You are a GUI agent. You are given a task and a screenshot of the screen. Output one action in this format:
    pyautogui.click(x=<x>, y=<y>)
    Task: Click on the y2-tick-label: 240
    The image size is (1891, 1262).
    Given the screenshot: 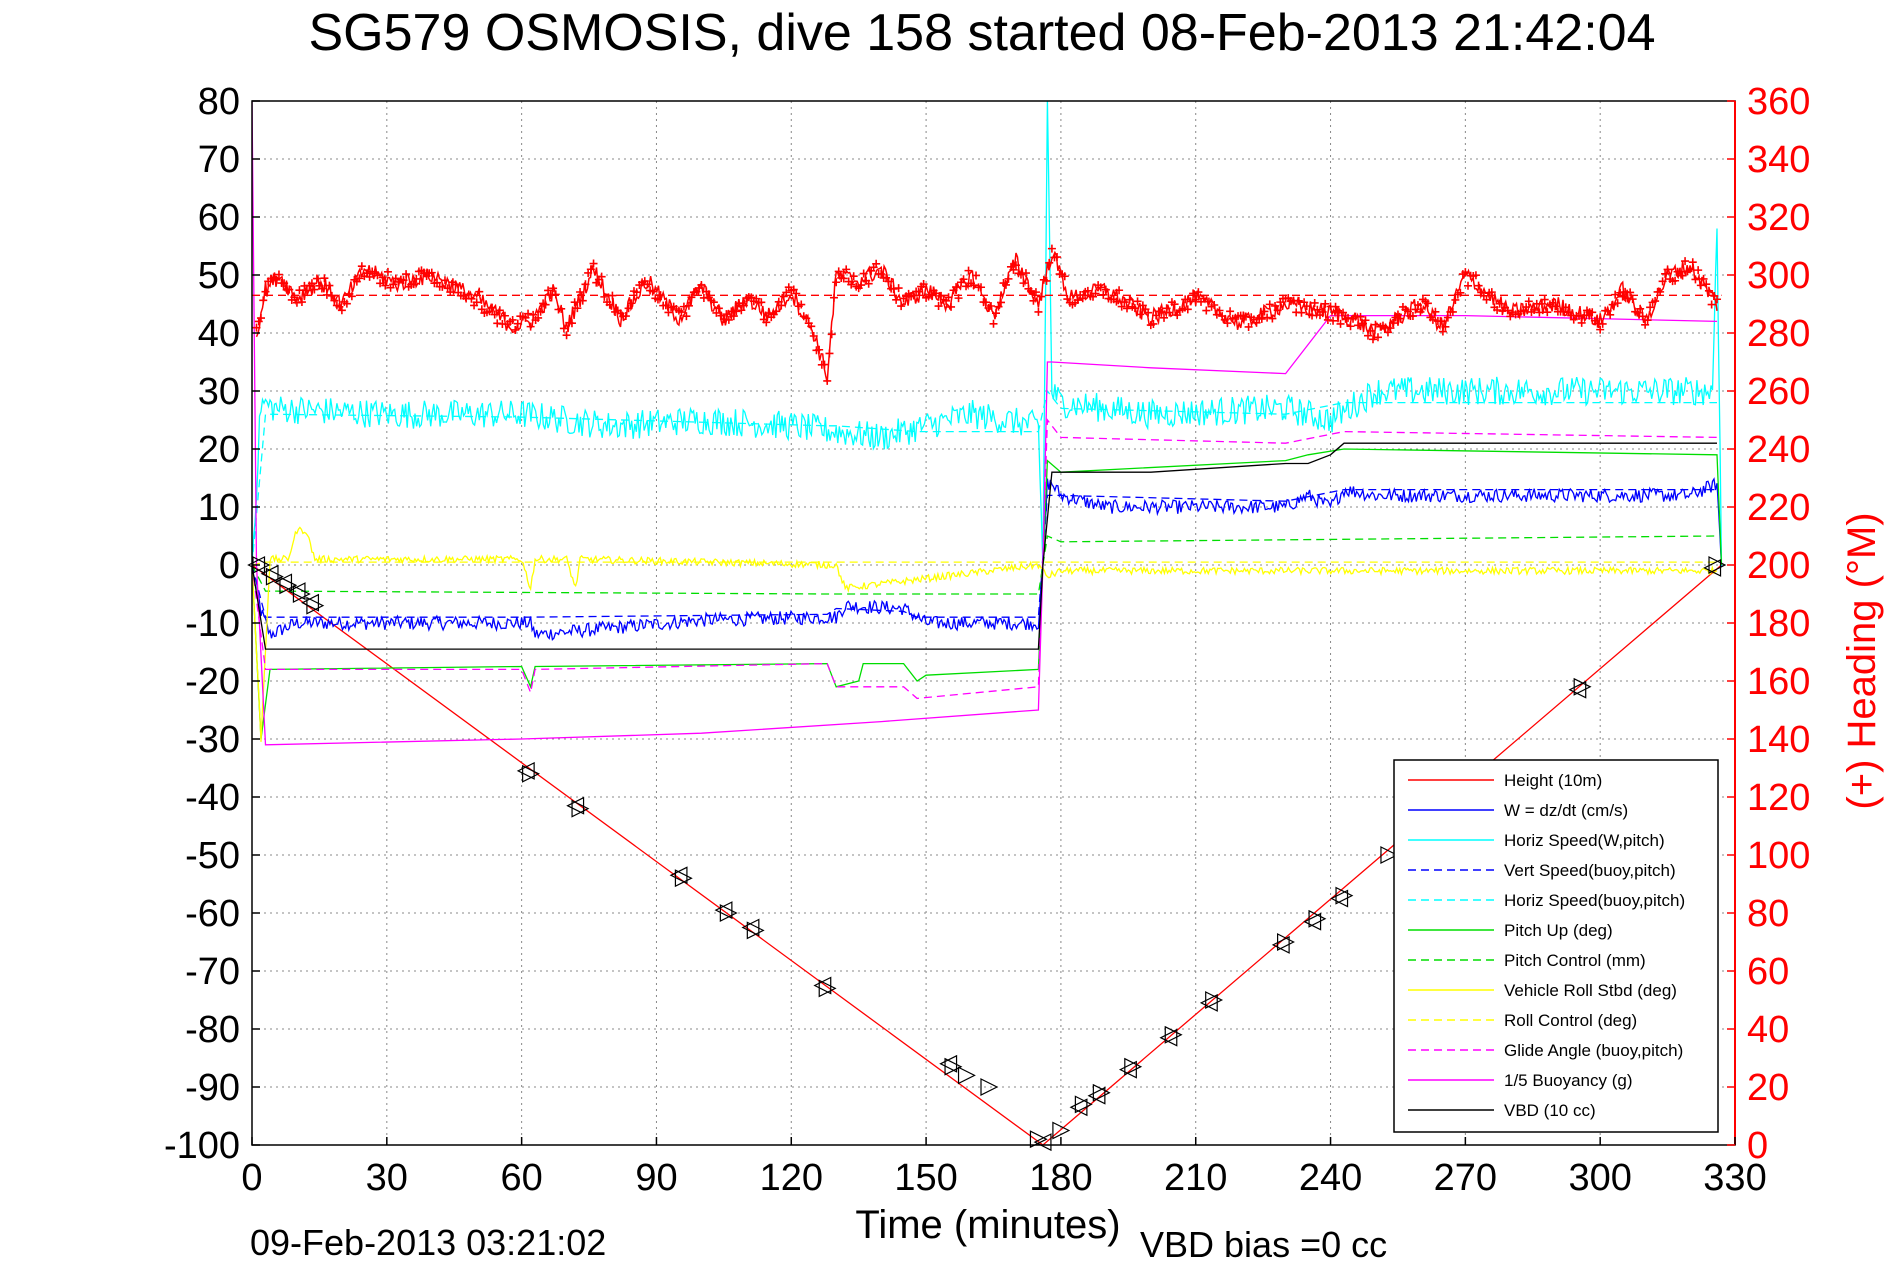 What is the action you would take?
    pyautogui.click(x=1778, y=450)
    